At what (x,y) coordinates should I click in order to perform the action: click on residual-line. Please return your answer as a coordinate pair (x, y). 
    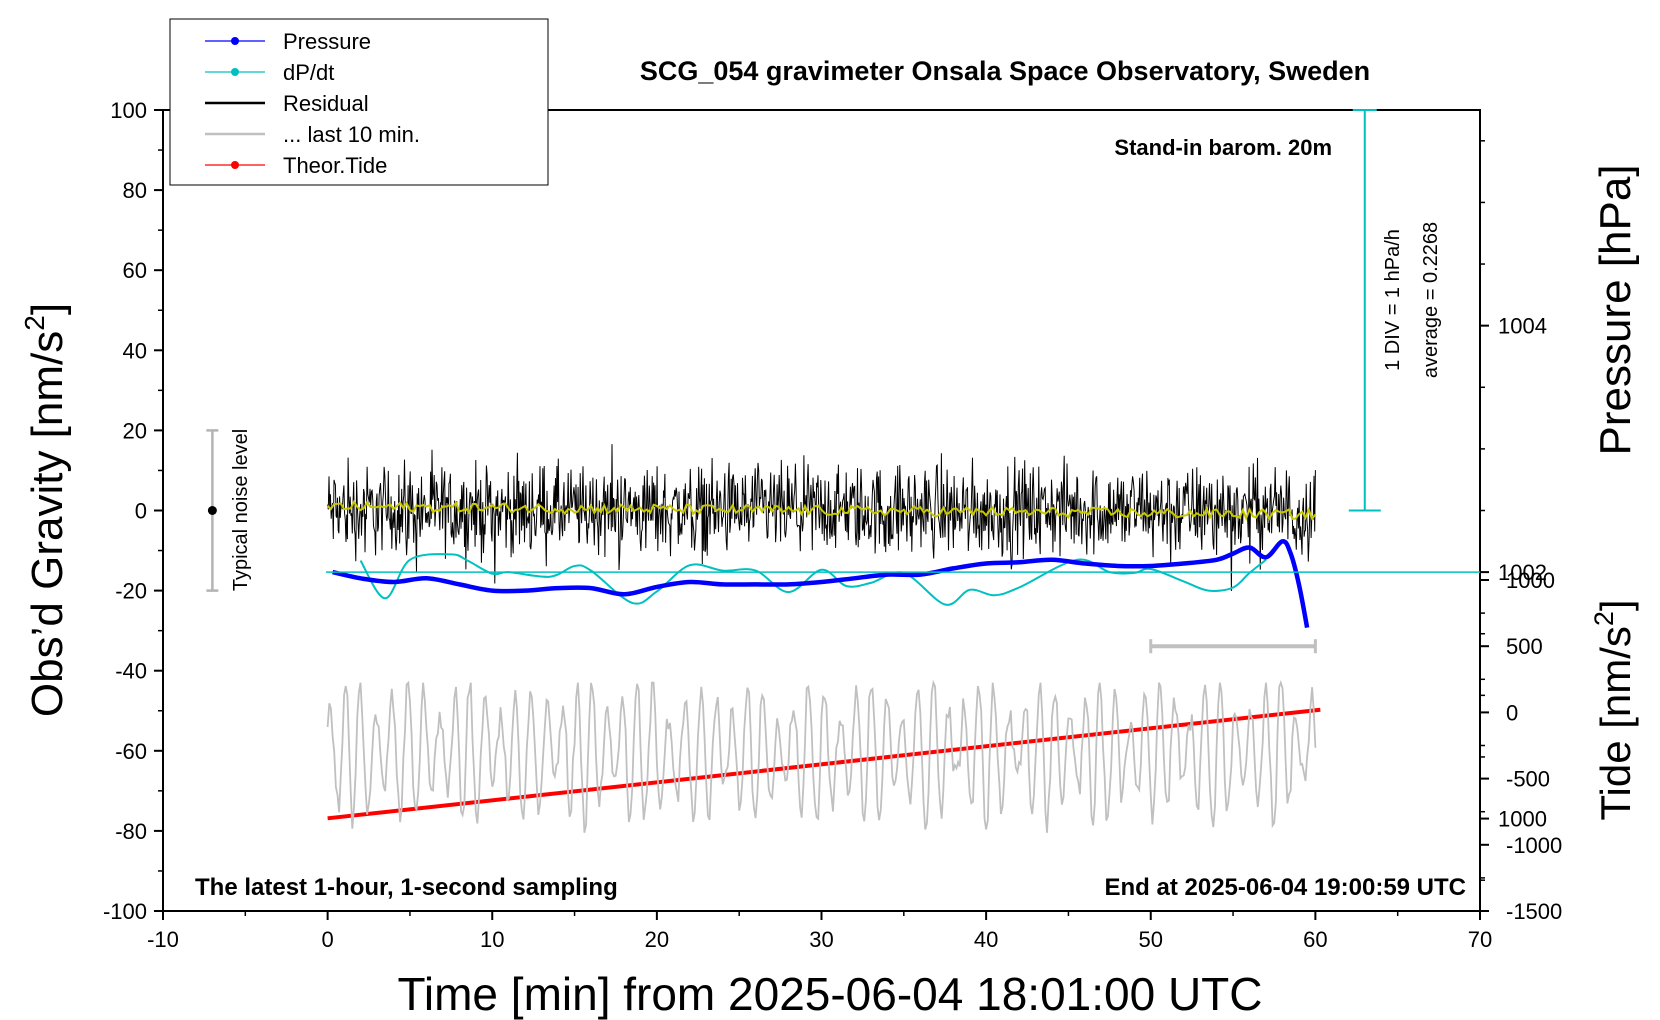
    Looking at the image, I should click on (821, 518).